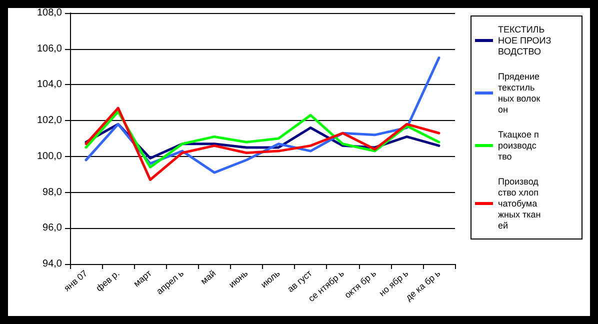 This screenshot has width=598, height=324. What do you see at coordinates (270, 279) in the screenshot?
I see `x-tick-label: июль` at bounding box center [270, 279].